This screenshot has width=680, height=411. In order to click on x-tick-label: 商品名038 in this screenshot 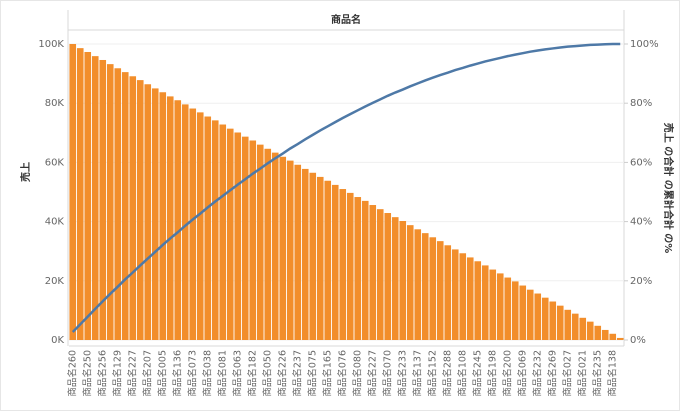, I will do `click(207, 373)`.